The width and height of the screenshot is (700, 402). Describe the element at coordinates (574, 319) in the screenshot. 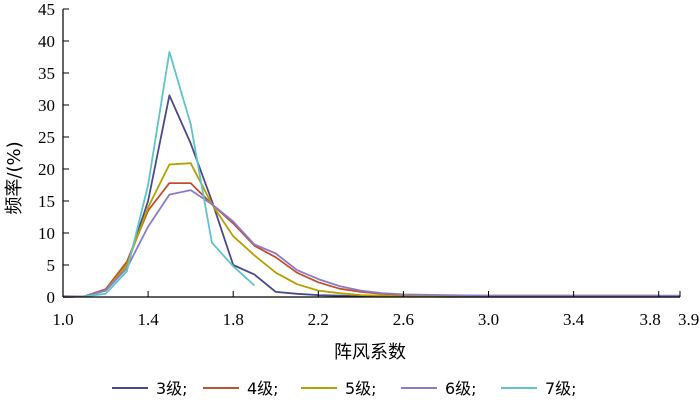

I see `x-tick-label: 3.4` at that location.